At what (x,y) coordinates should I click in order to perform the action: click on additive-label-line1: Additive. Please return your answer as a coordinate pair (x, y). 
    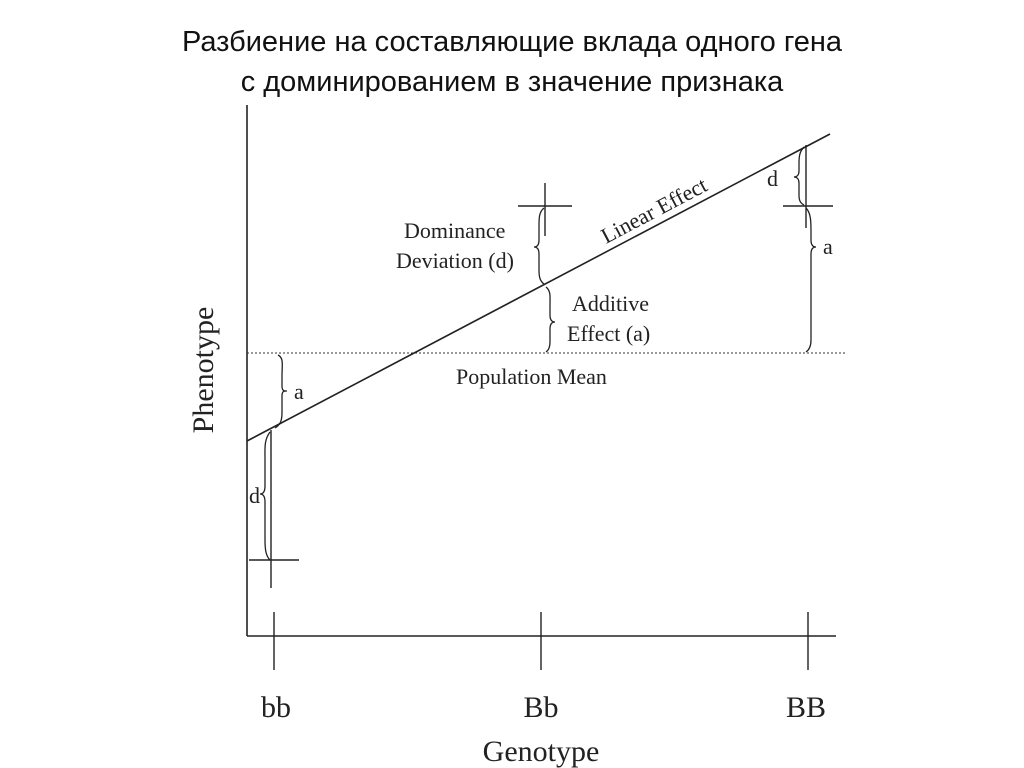
    Looking at the image, I should click on (610, 303).